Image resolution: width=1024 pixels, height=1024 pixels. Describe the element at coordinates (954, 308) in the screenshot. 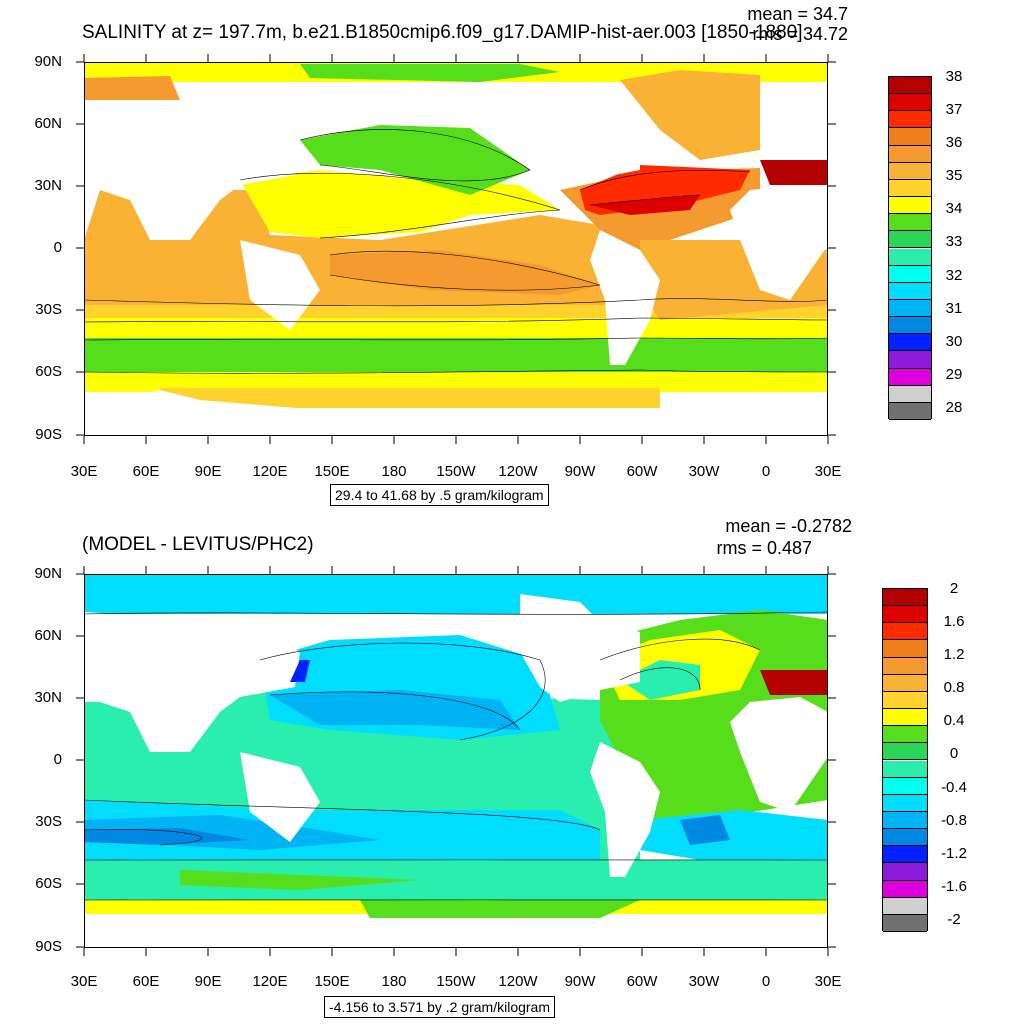

I see `colorbar-label: 31` at that location.